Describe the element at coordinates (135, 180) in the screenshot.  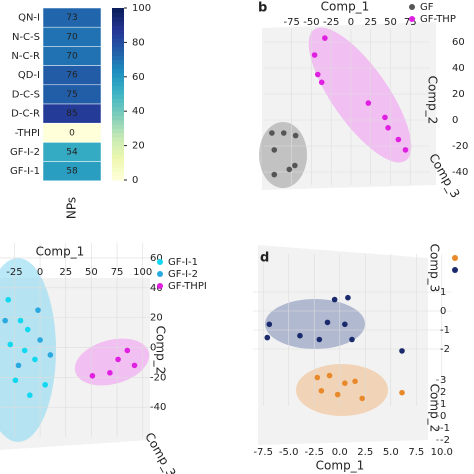
I see `colorbar-tick-label: 0` at that location.